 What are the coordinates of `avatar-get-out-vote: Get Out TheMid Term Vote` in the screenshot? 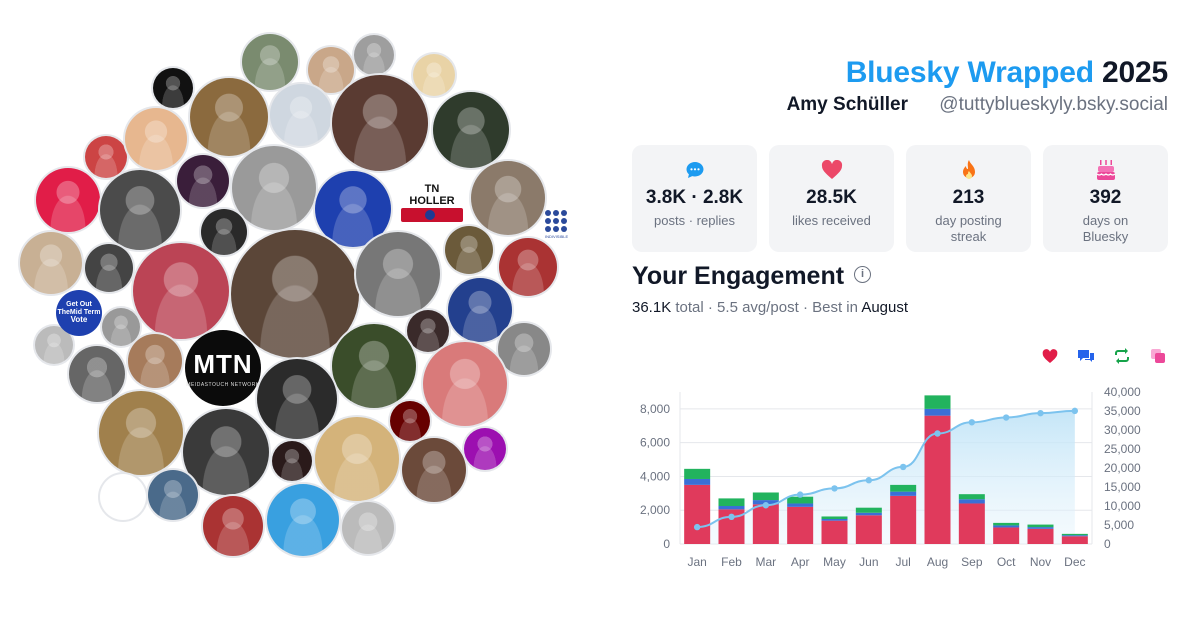 It's located at (79, 313).